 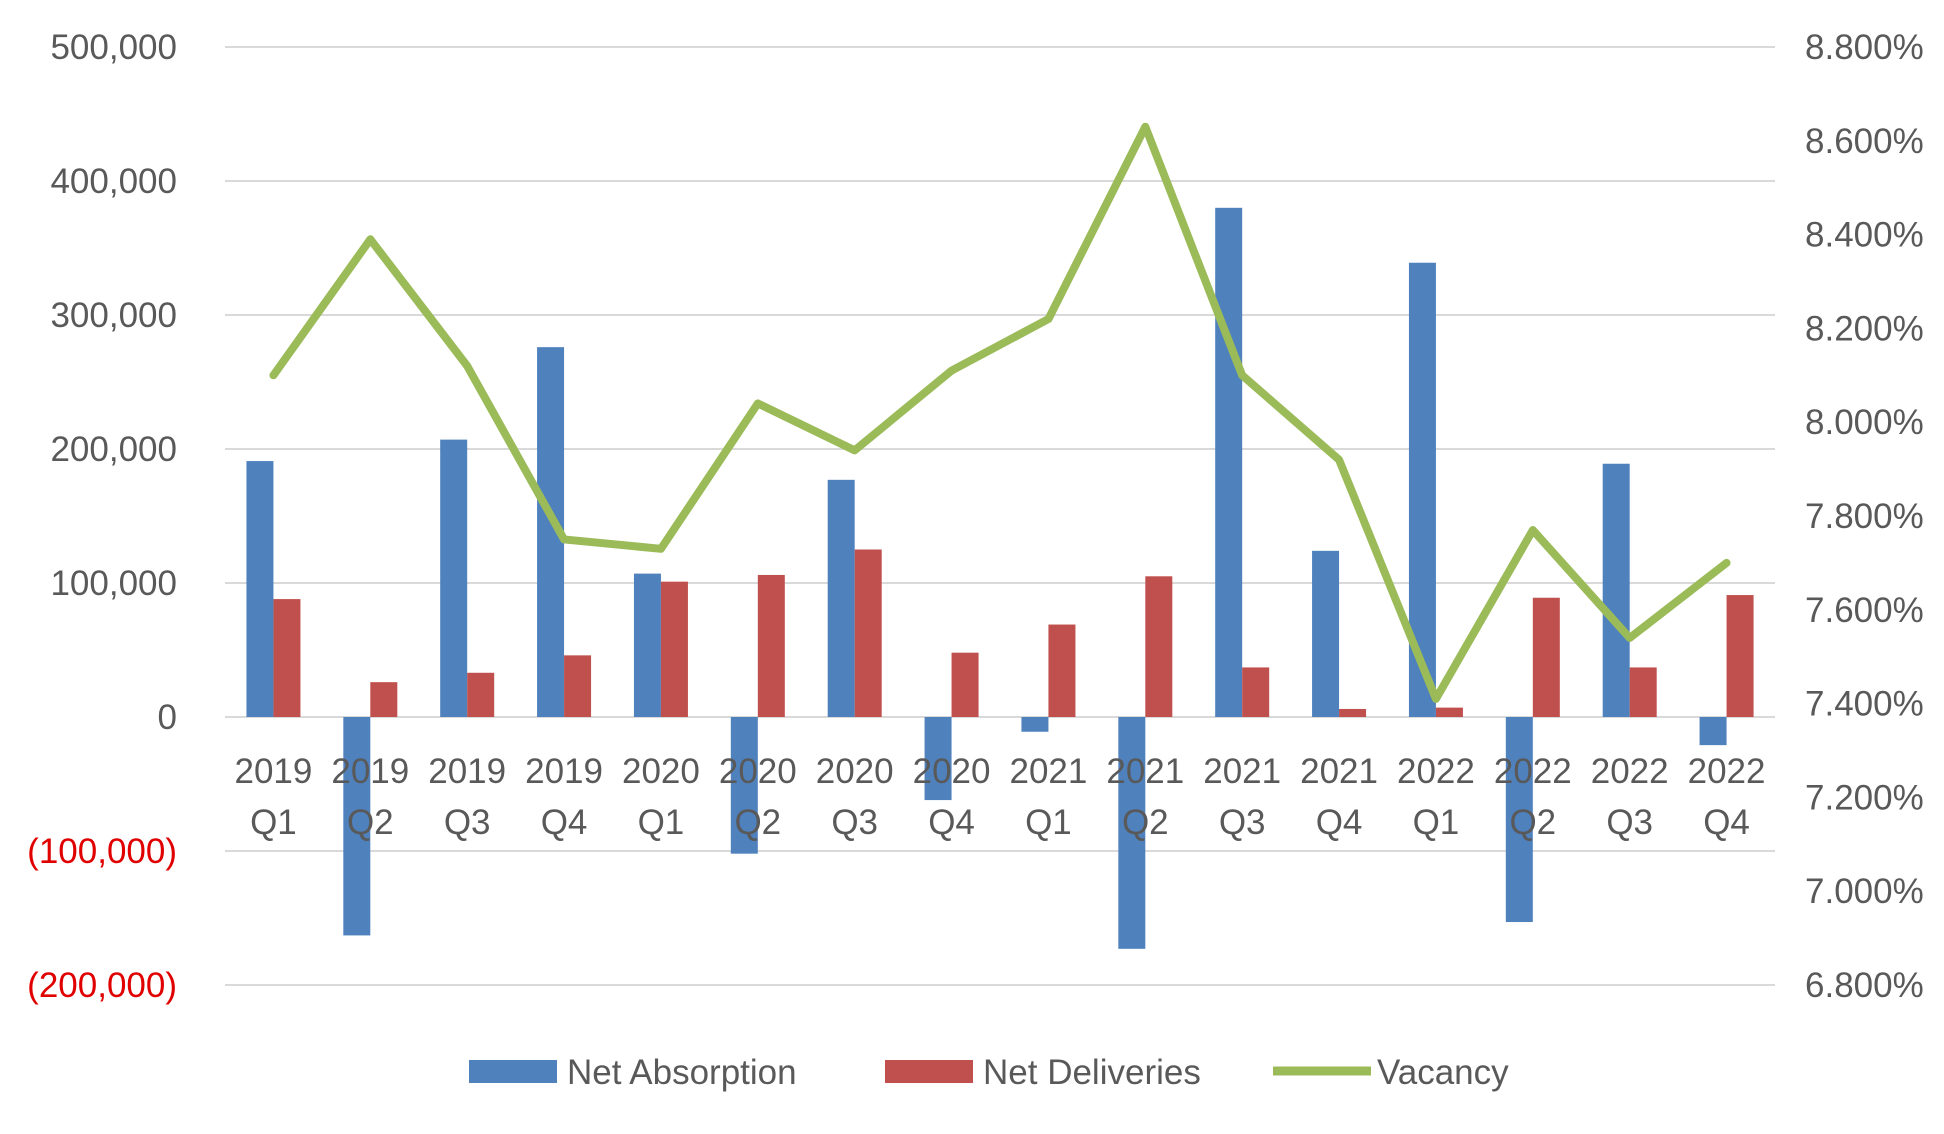 I want to click on category-year-label-6: 2020, so click(x=855, y=771).